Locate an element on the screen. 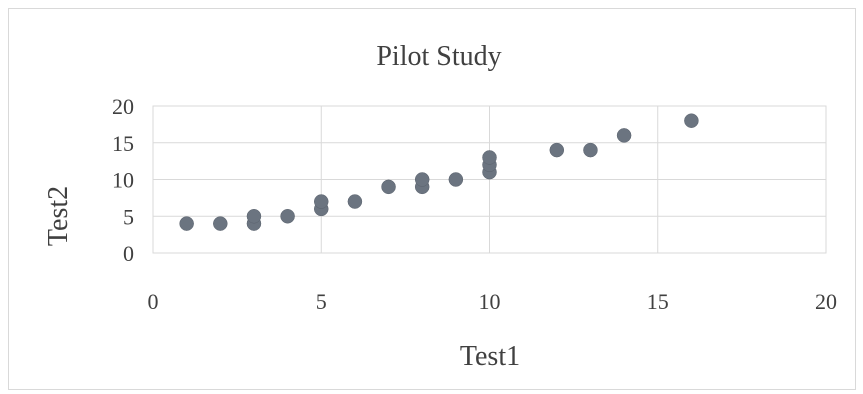  x-tick-label: 0 is located at coordinates (153, 301).